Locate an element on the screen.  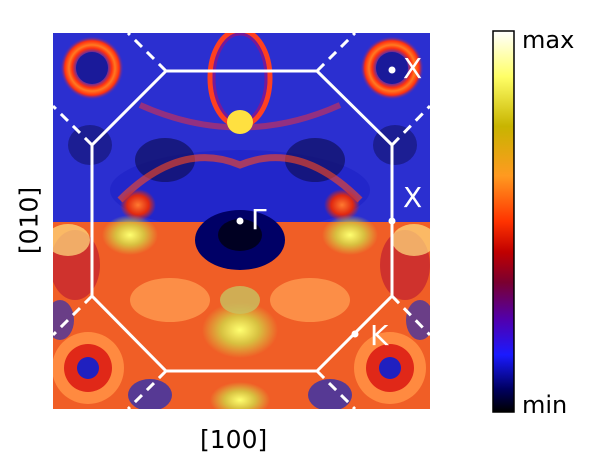
map-hotspot-center is located at coordinates (240, 330).